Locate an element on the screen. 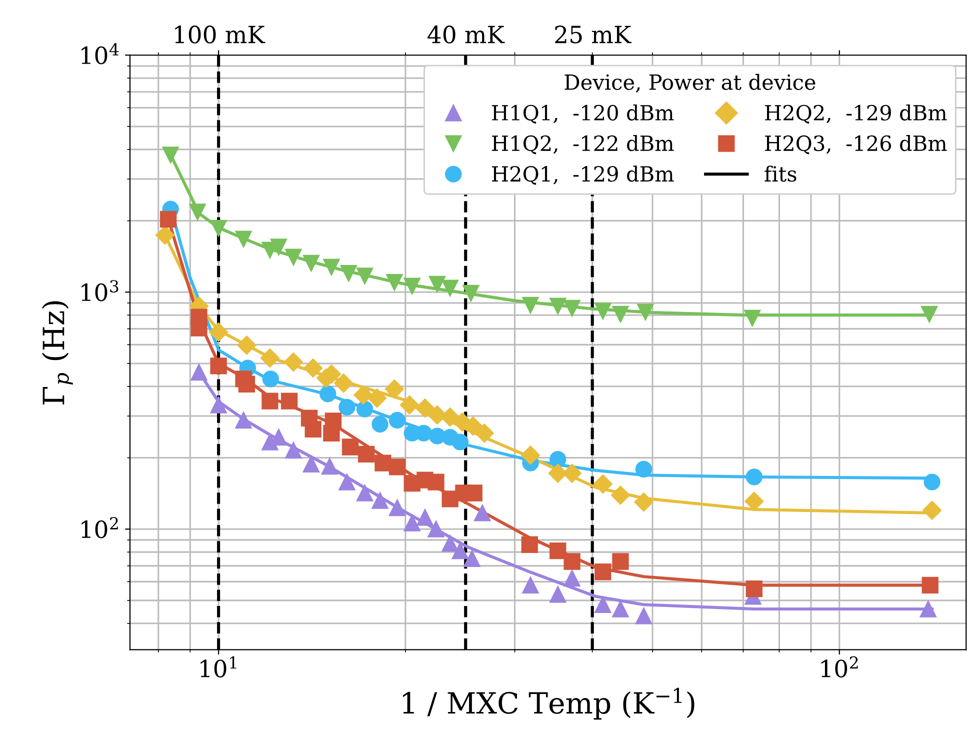 This screenshot has width=970, height=745. ref-line-label: 100 mK is located at coordinates (220, 35).